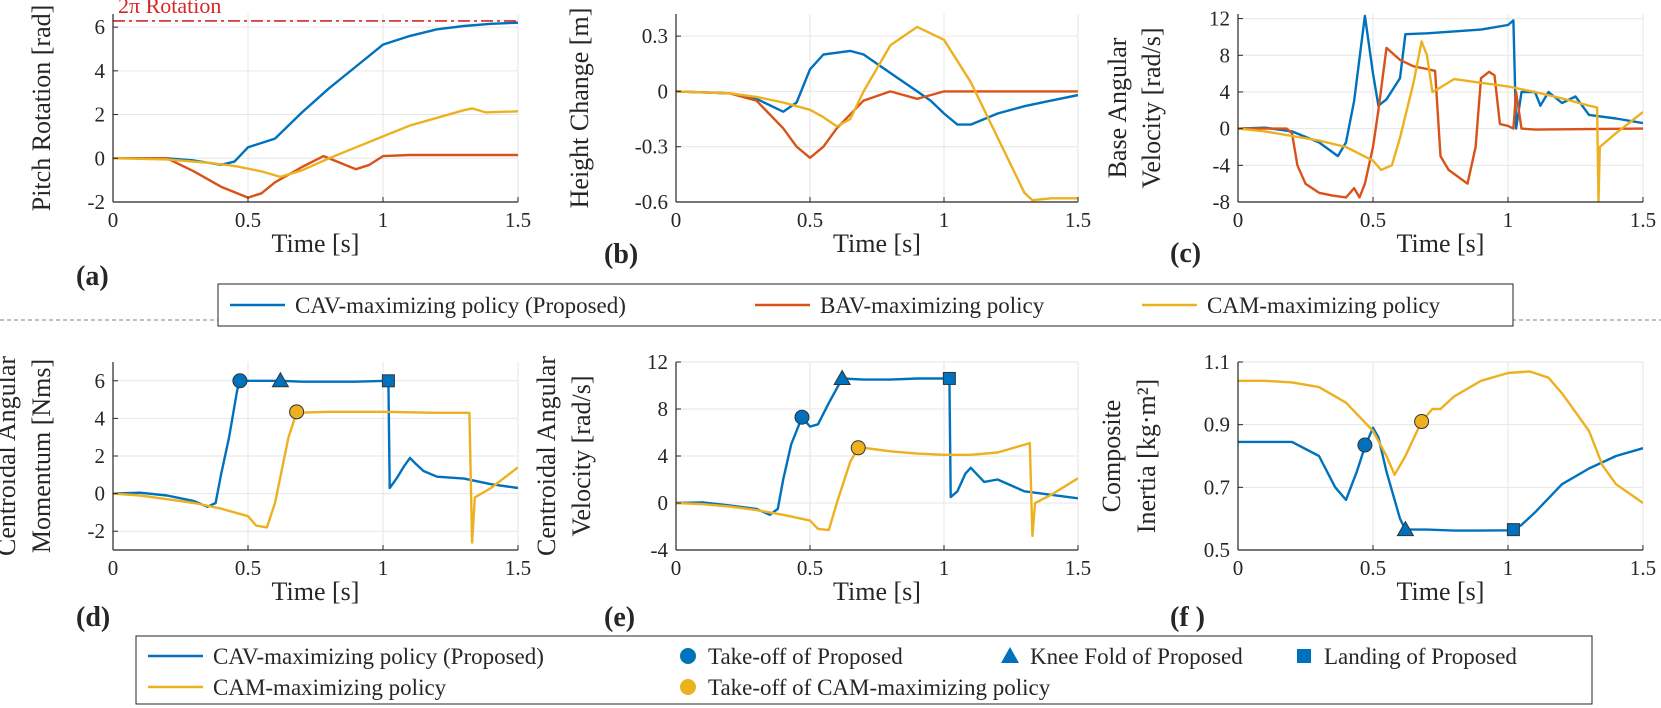 The height and width of the screenshot is (708, 1661). Describe the element at coordinates (1420, 656) in the screenshot. I see `legend-label-square-cav: Landing of Proposed` at that location.